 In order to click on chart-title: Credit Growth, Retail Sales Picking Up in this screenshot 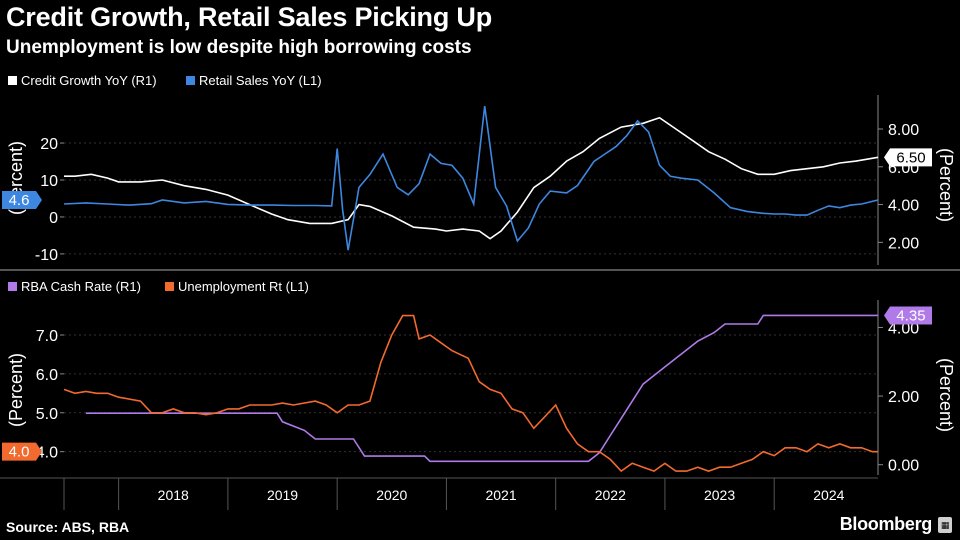, I will do `click(249, 17)`.